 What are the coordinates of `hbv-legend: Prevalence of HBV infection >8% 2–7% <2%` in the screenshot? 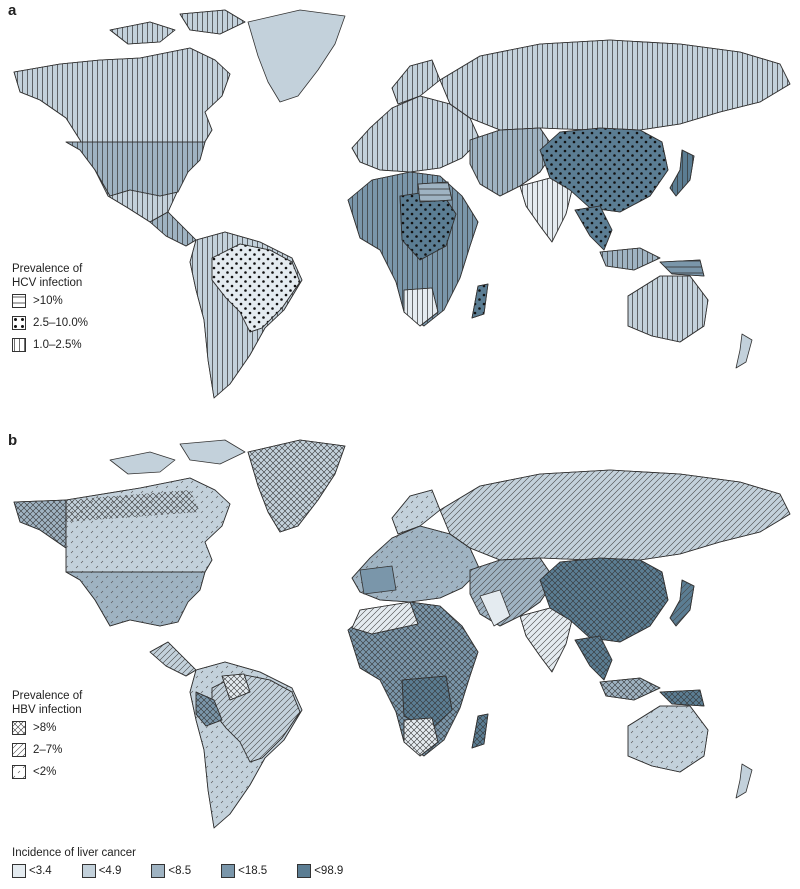 It's located at (47, 736).